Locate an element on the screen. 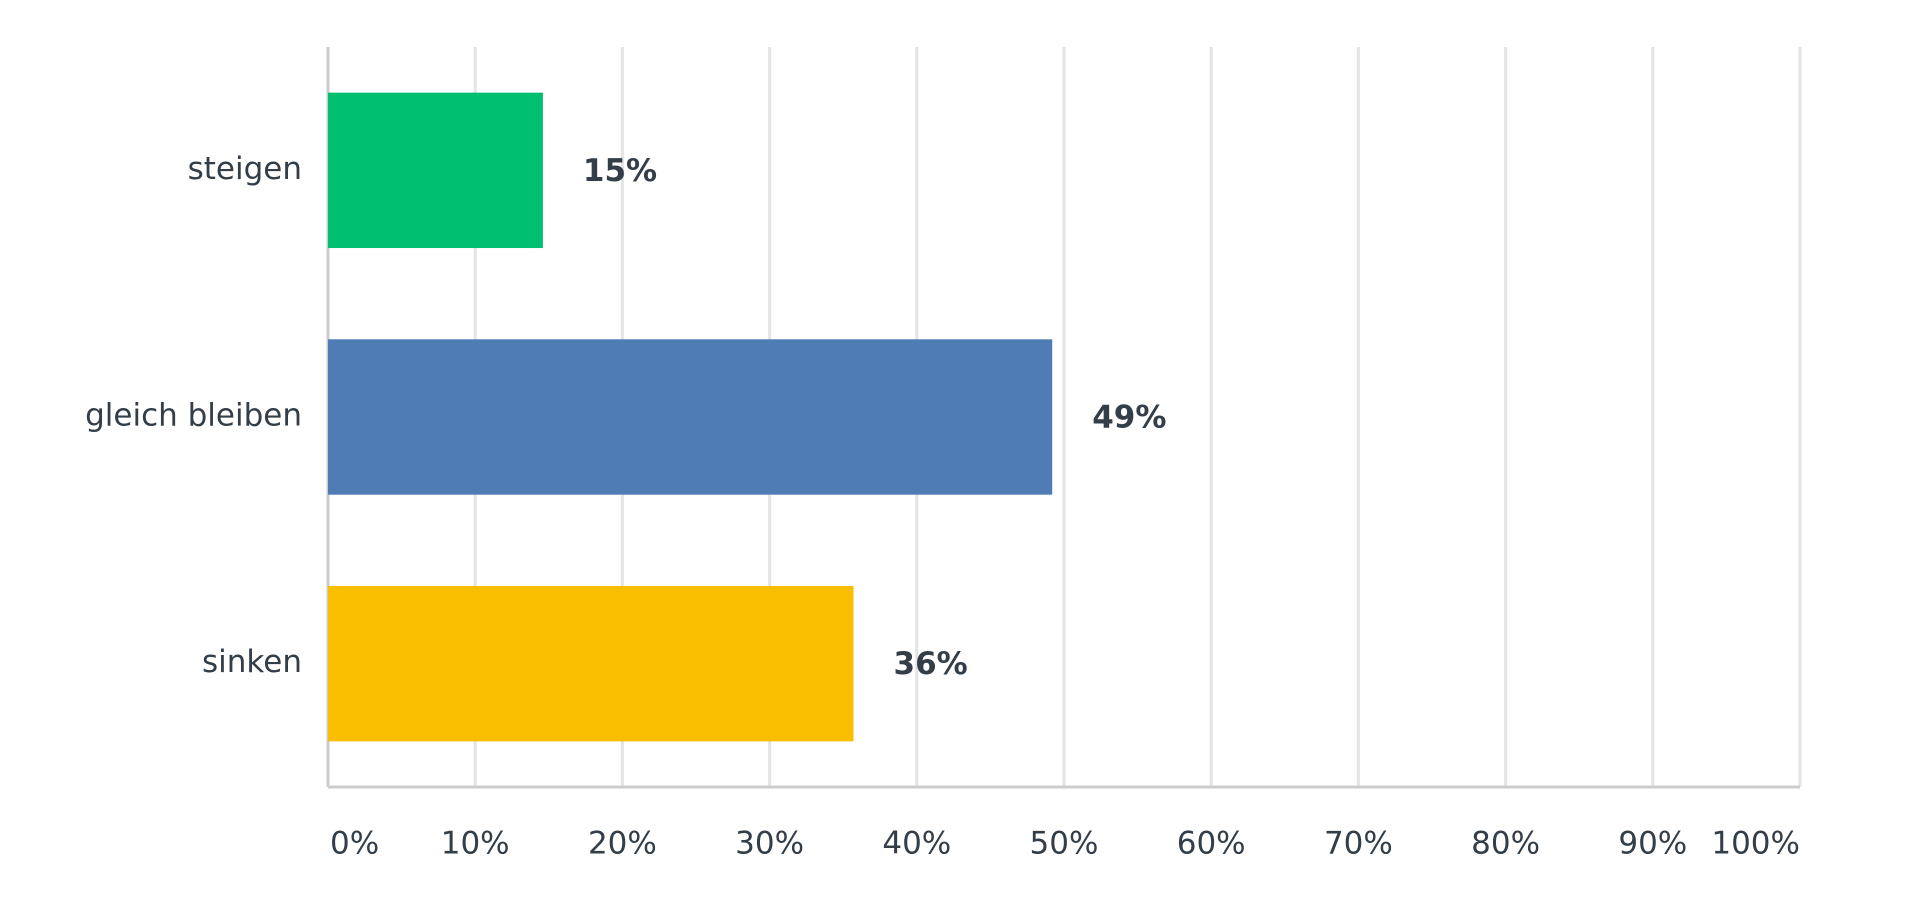 The height and width of the screenshot is (906, 1920). x-tick-label: 100% is located at coordinates (1755, 844).